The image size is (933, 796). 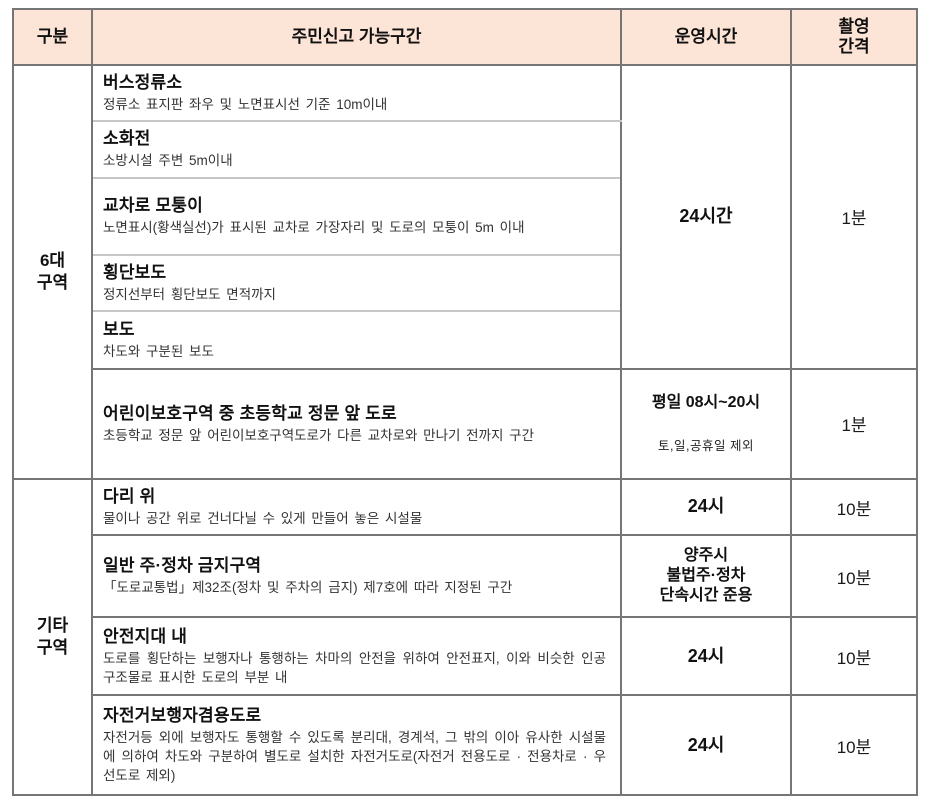 I want to click on header-capture-interval: 촬영 간격, so click(x=854, y=37).